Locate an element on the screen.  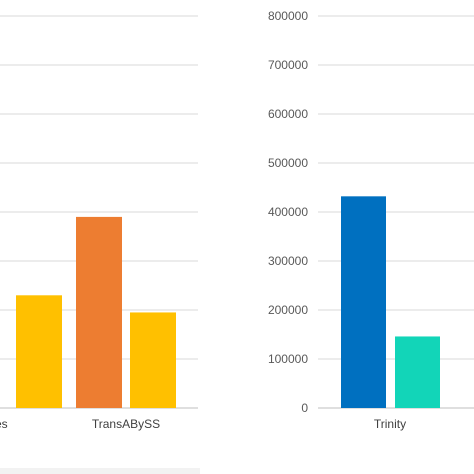
right-category-label: Trinity is located at coordinates (390, 424).